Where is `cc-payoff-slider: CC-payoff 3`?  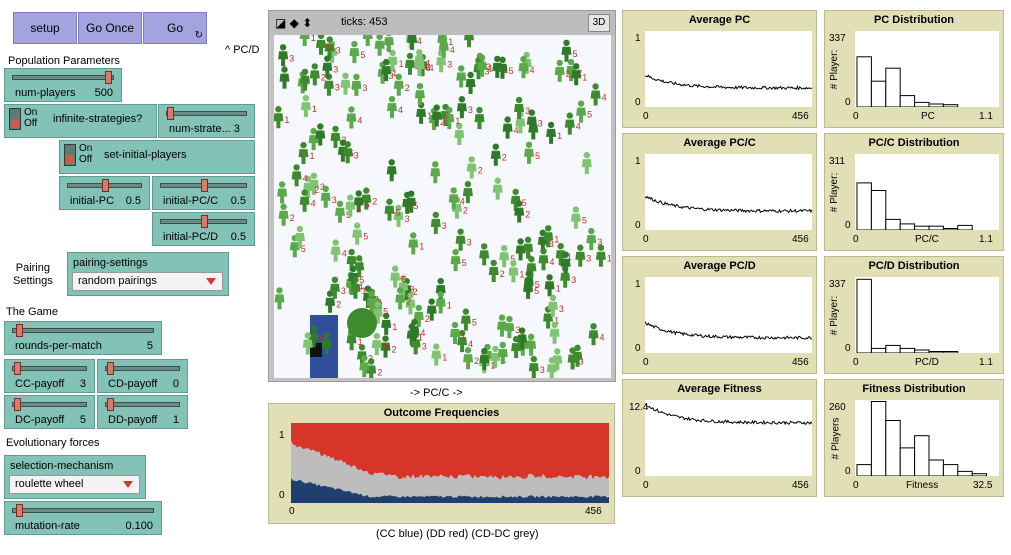
cc-payoff-slider: CC-payoff 3 is located at coordinates (49, 376).